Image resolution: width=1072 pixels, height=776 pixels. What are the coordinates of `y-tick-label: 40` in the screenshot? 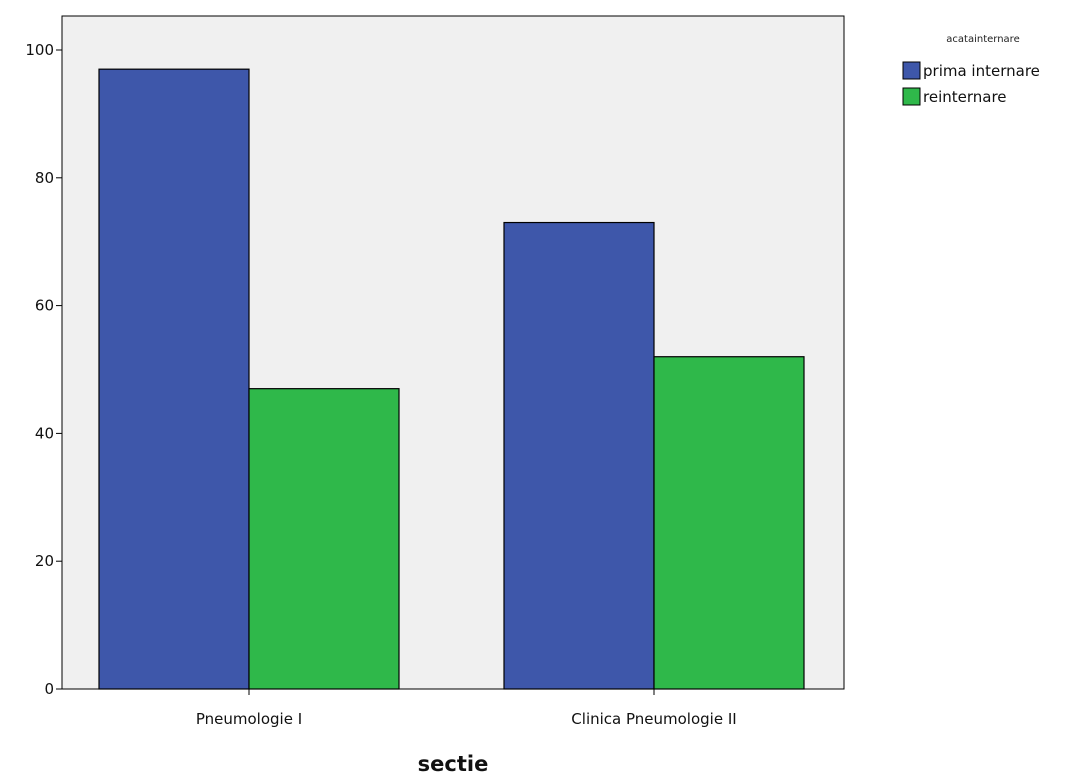 It's located at (44, 433).